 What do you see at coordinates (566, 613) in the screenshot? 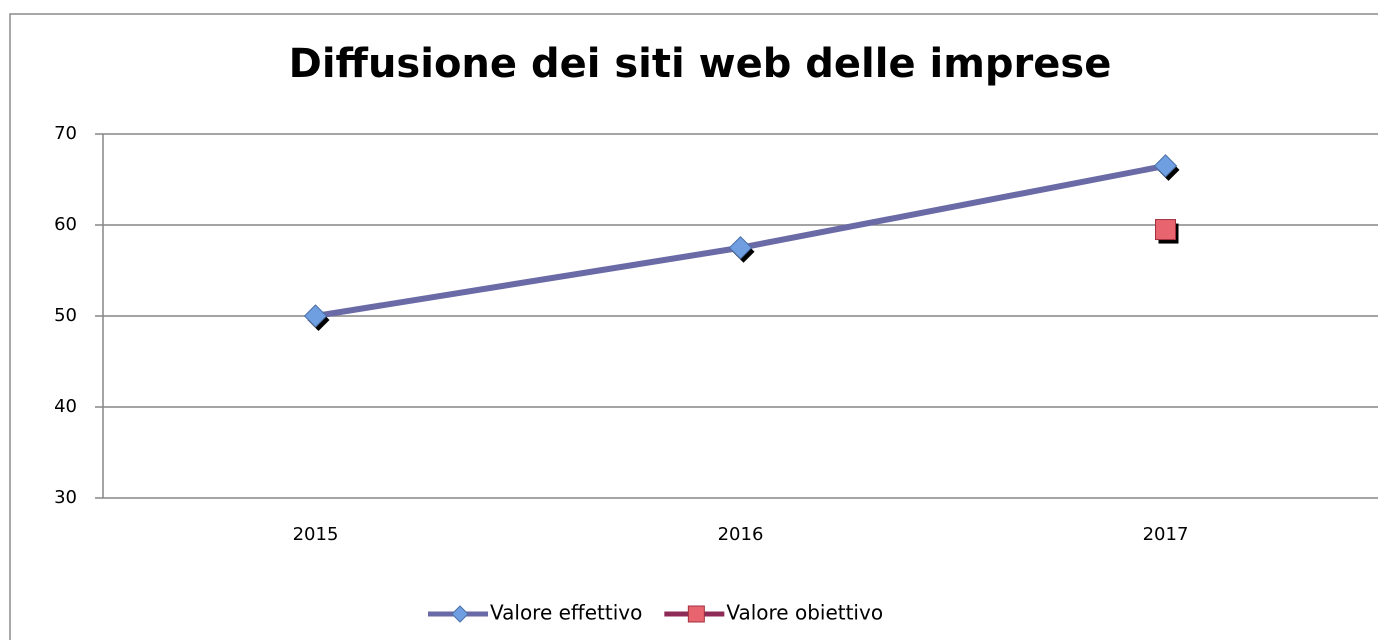
I see `legend-label: Valore effettivo` at bounding box center [566, 613].